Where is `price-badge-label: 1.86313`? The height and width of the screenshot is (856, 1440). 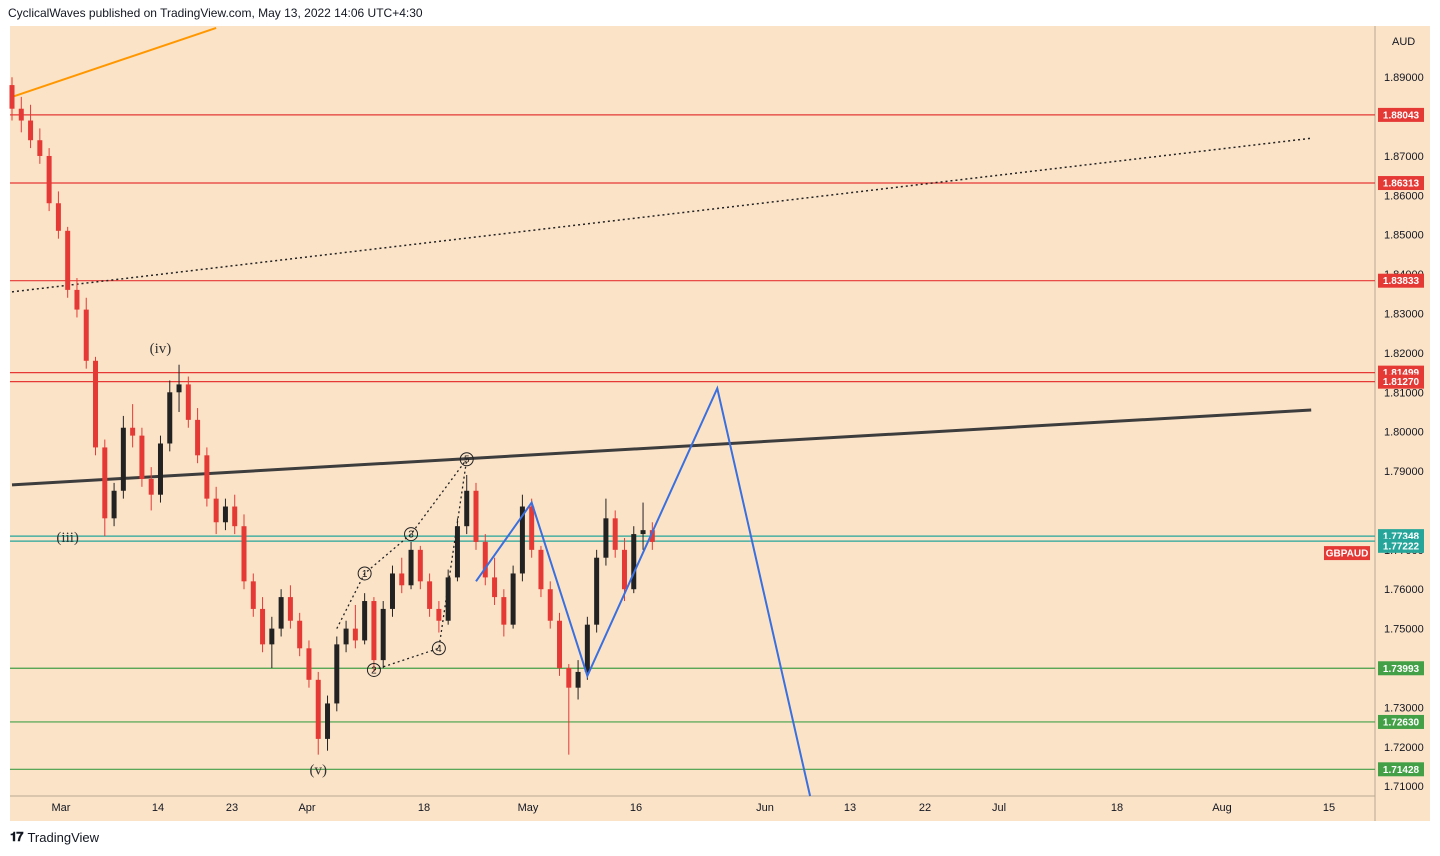
price-badge-label: 1.86313 is located at coordinates (1401, 184).